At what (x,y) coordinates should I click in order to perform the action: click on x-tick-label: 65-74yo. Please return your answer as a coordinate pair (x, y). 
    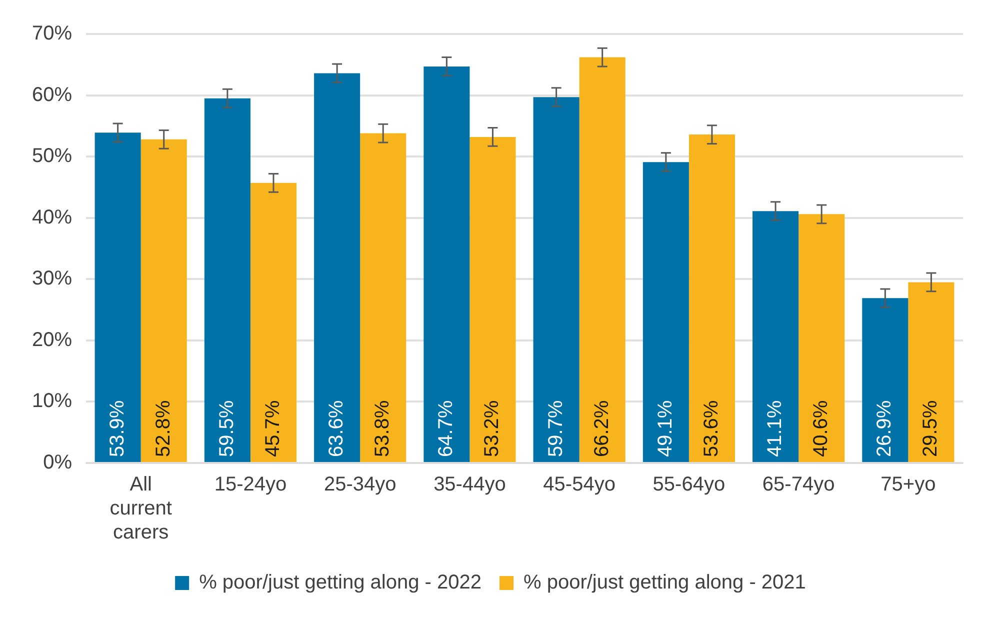
    Looking at the image, I should click on (798, 485).